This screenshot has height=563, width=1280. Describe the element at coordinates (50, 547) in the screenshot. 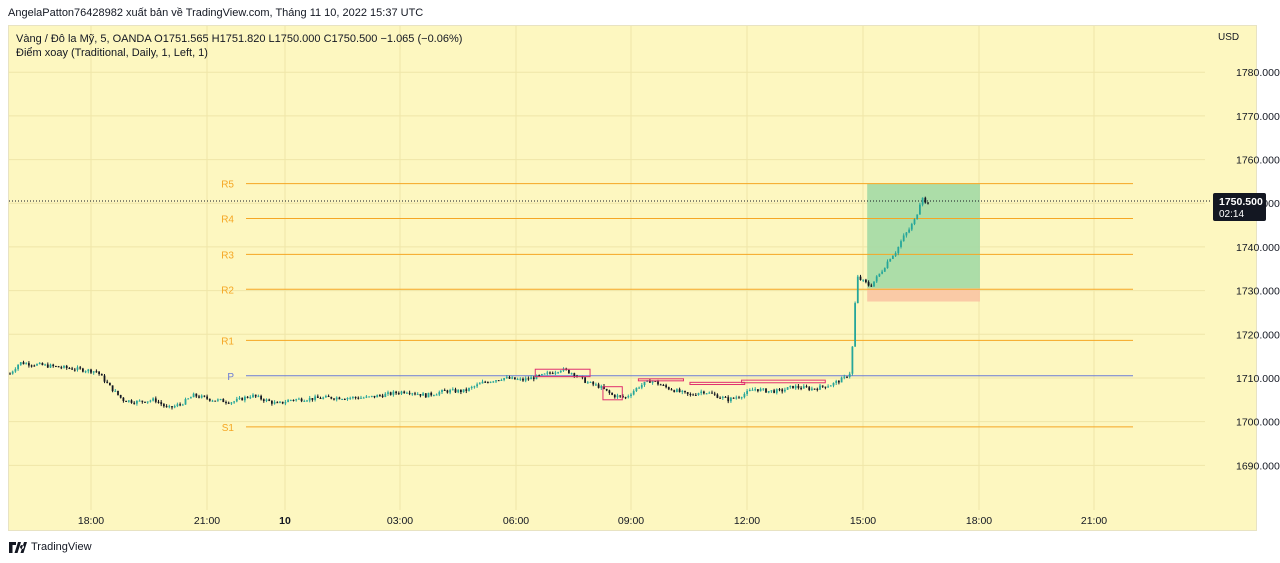

I see `tradingview-logo: TradingView` at that location.